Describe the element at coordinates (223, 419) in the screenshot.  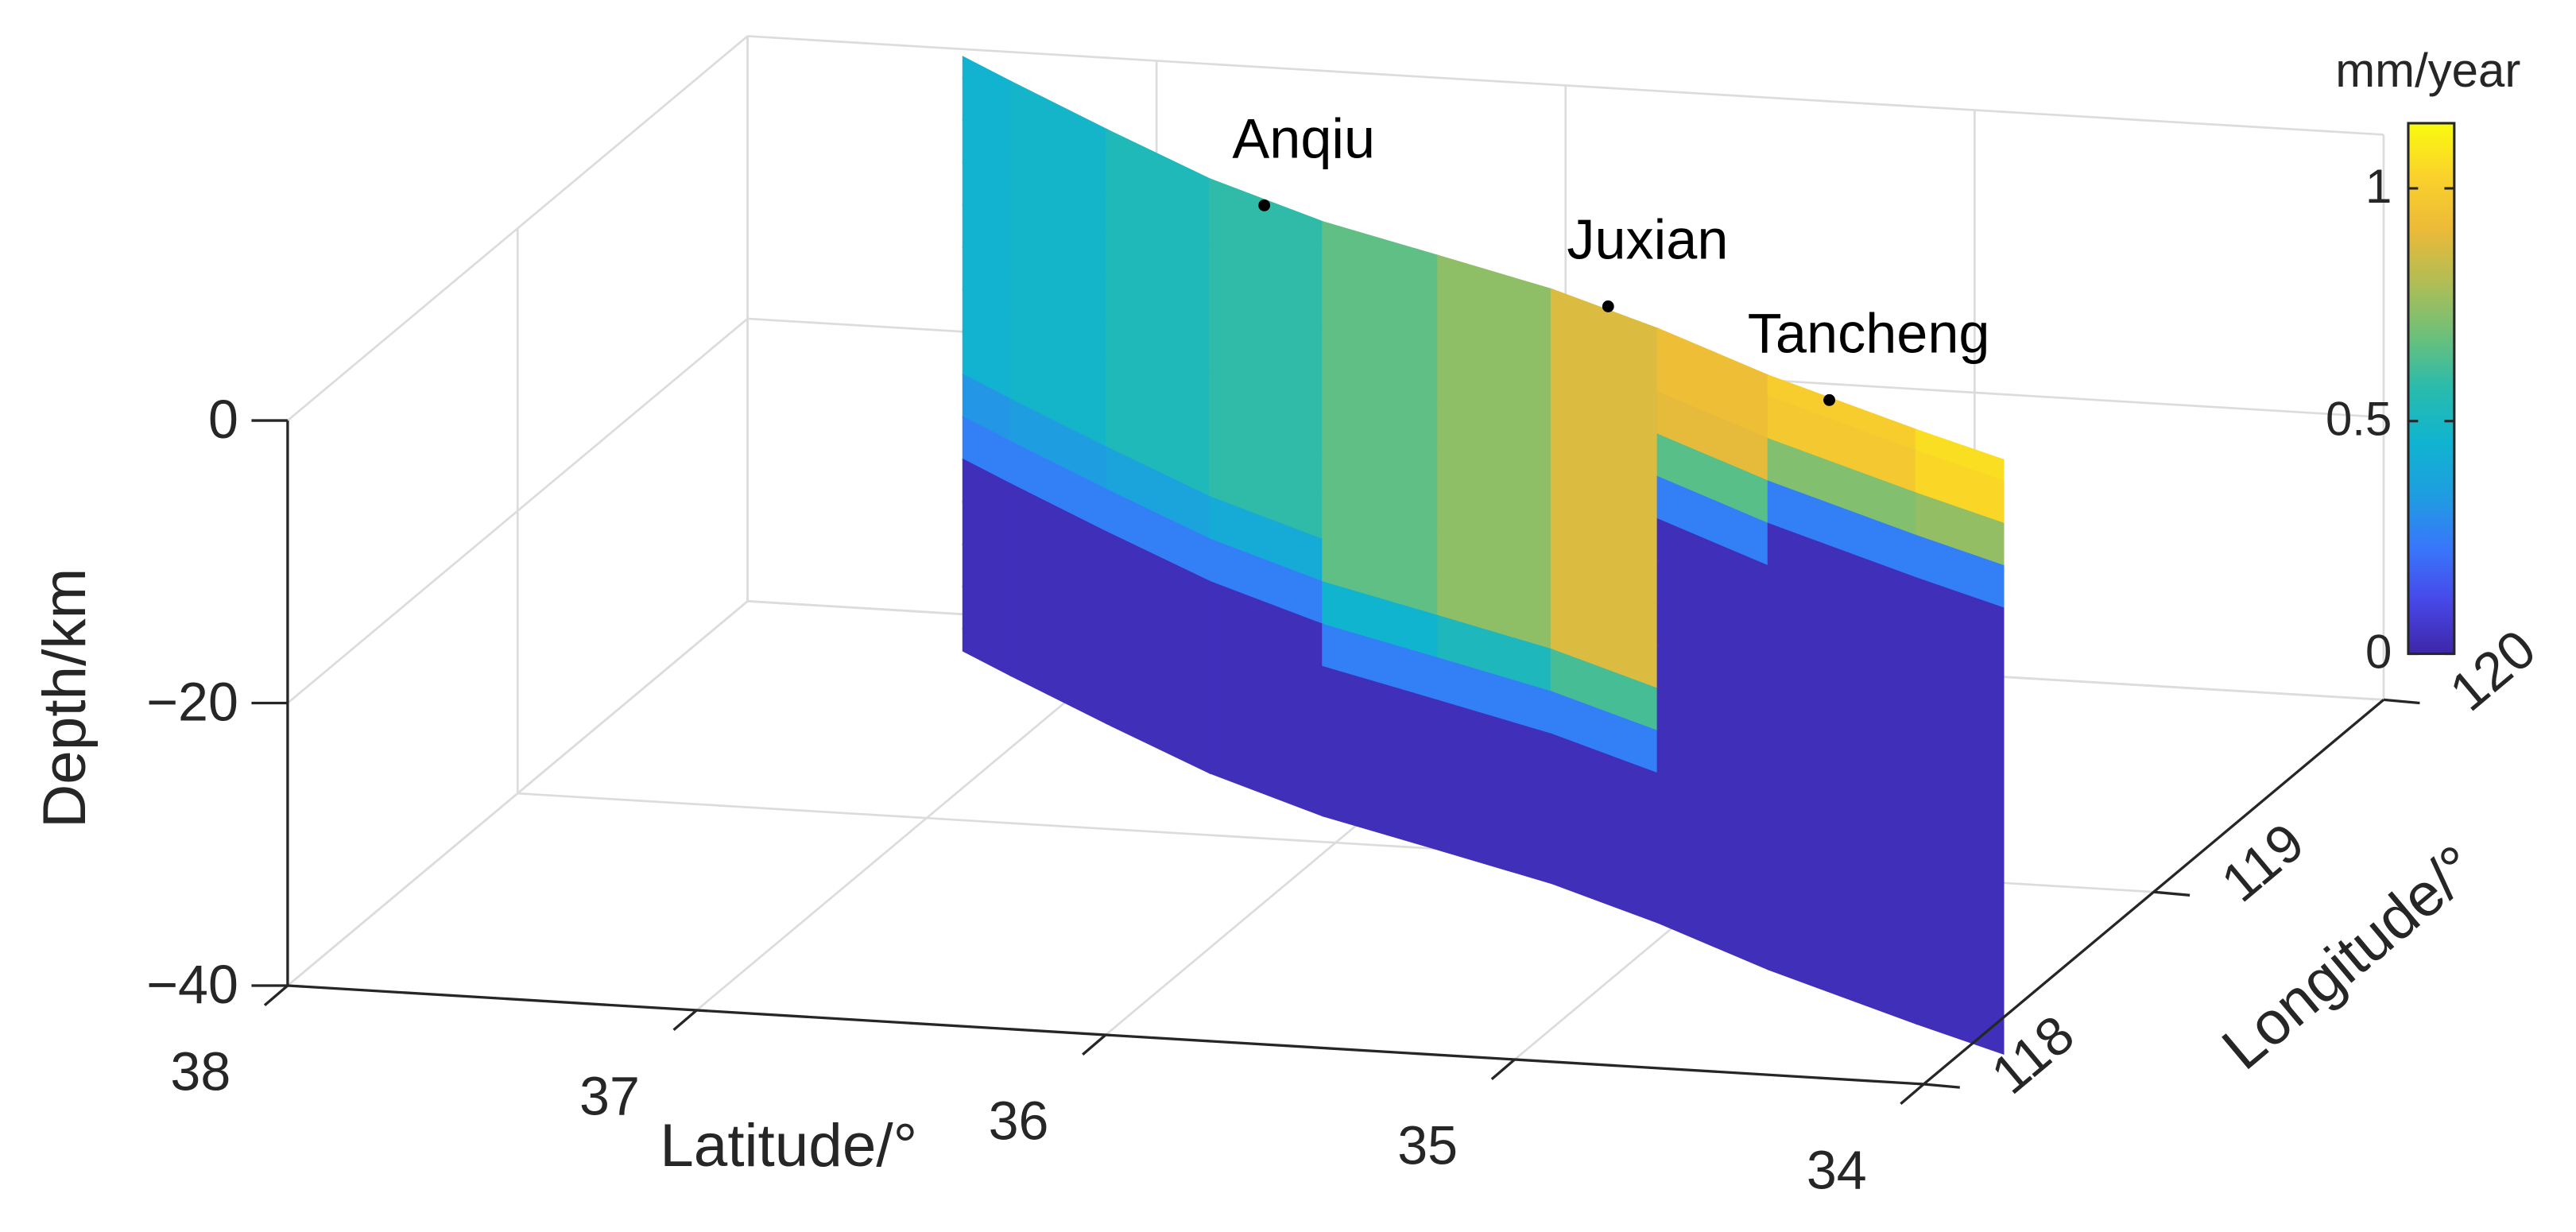
I see `z-tick-label: 0` at that location.